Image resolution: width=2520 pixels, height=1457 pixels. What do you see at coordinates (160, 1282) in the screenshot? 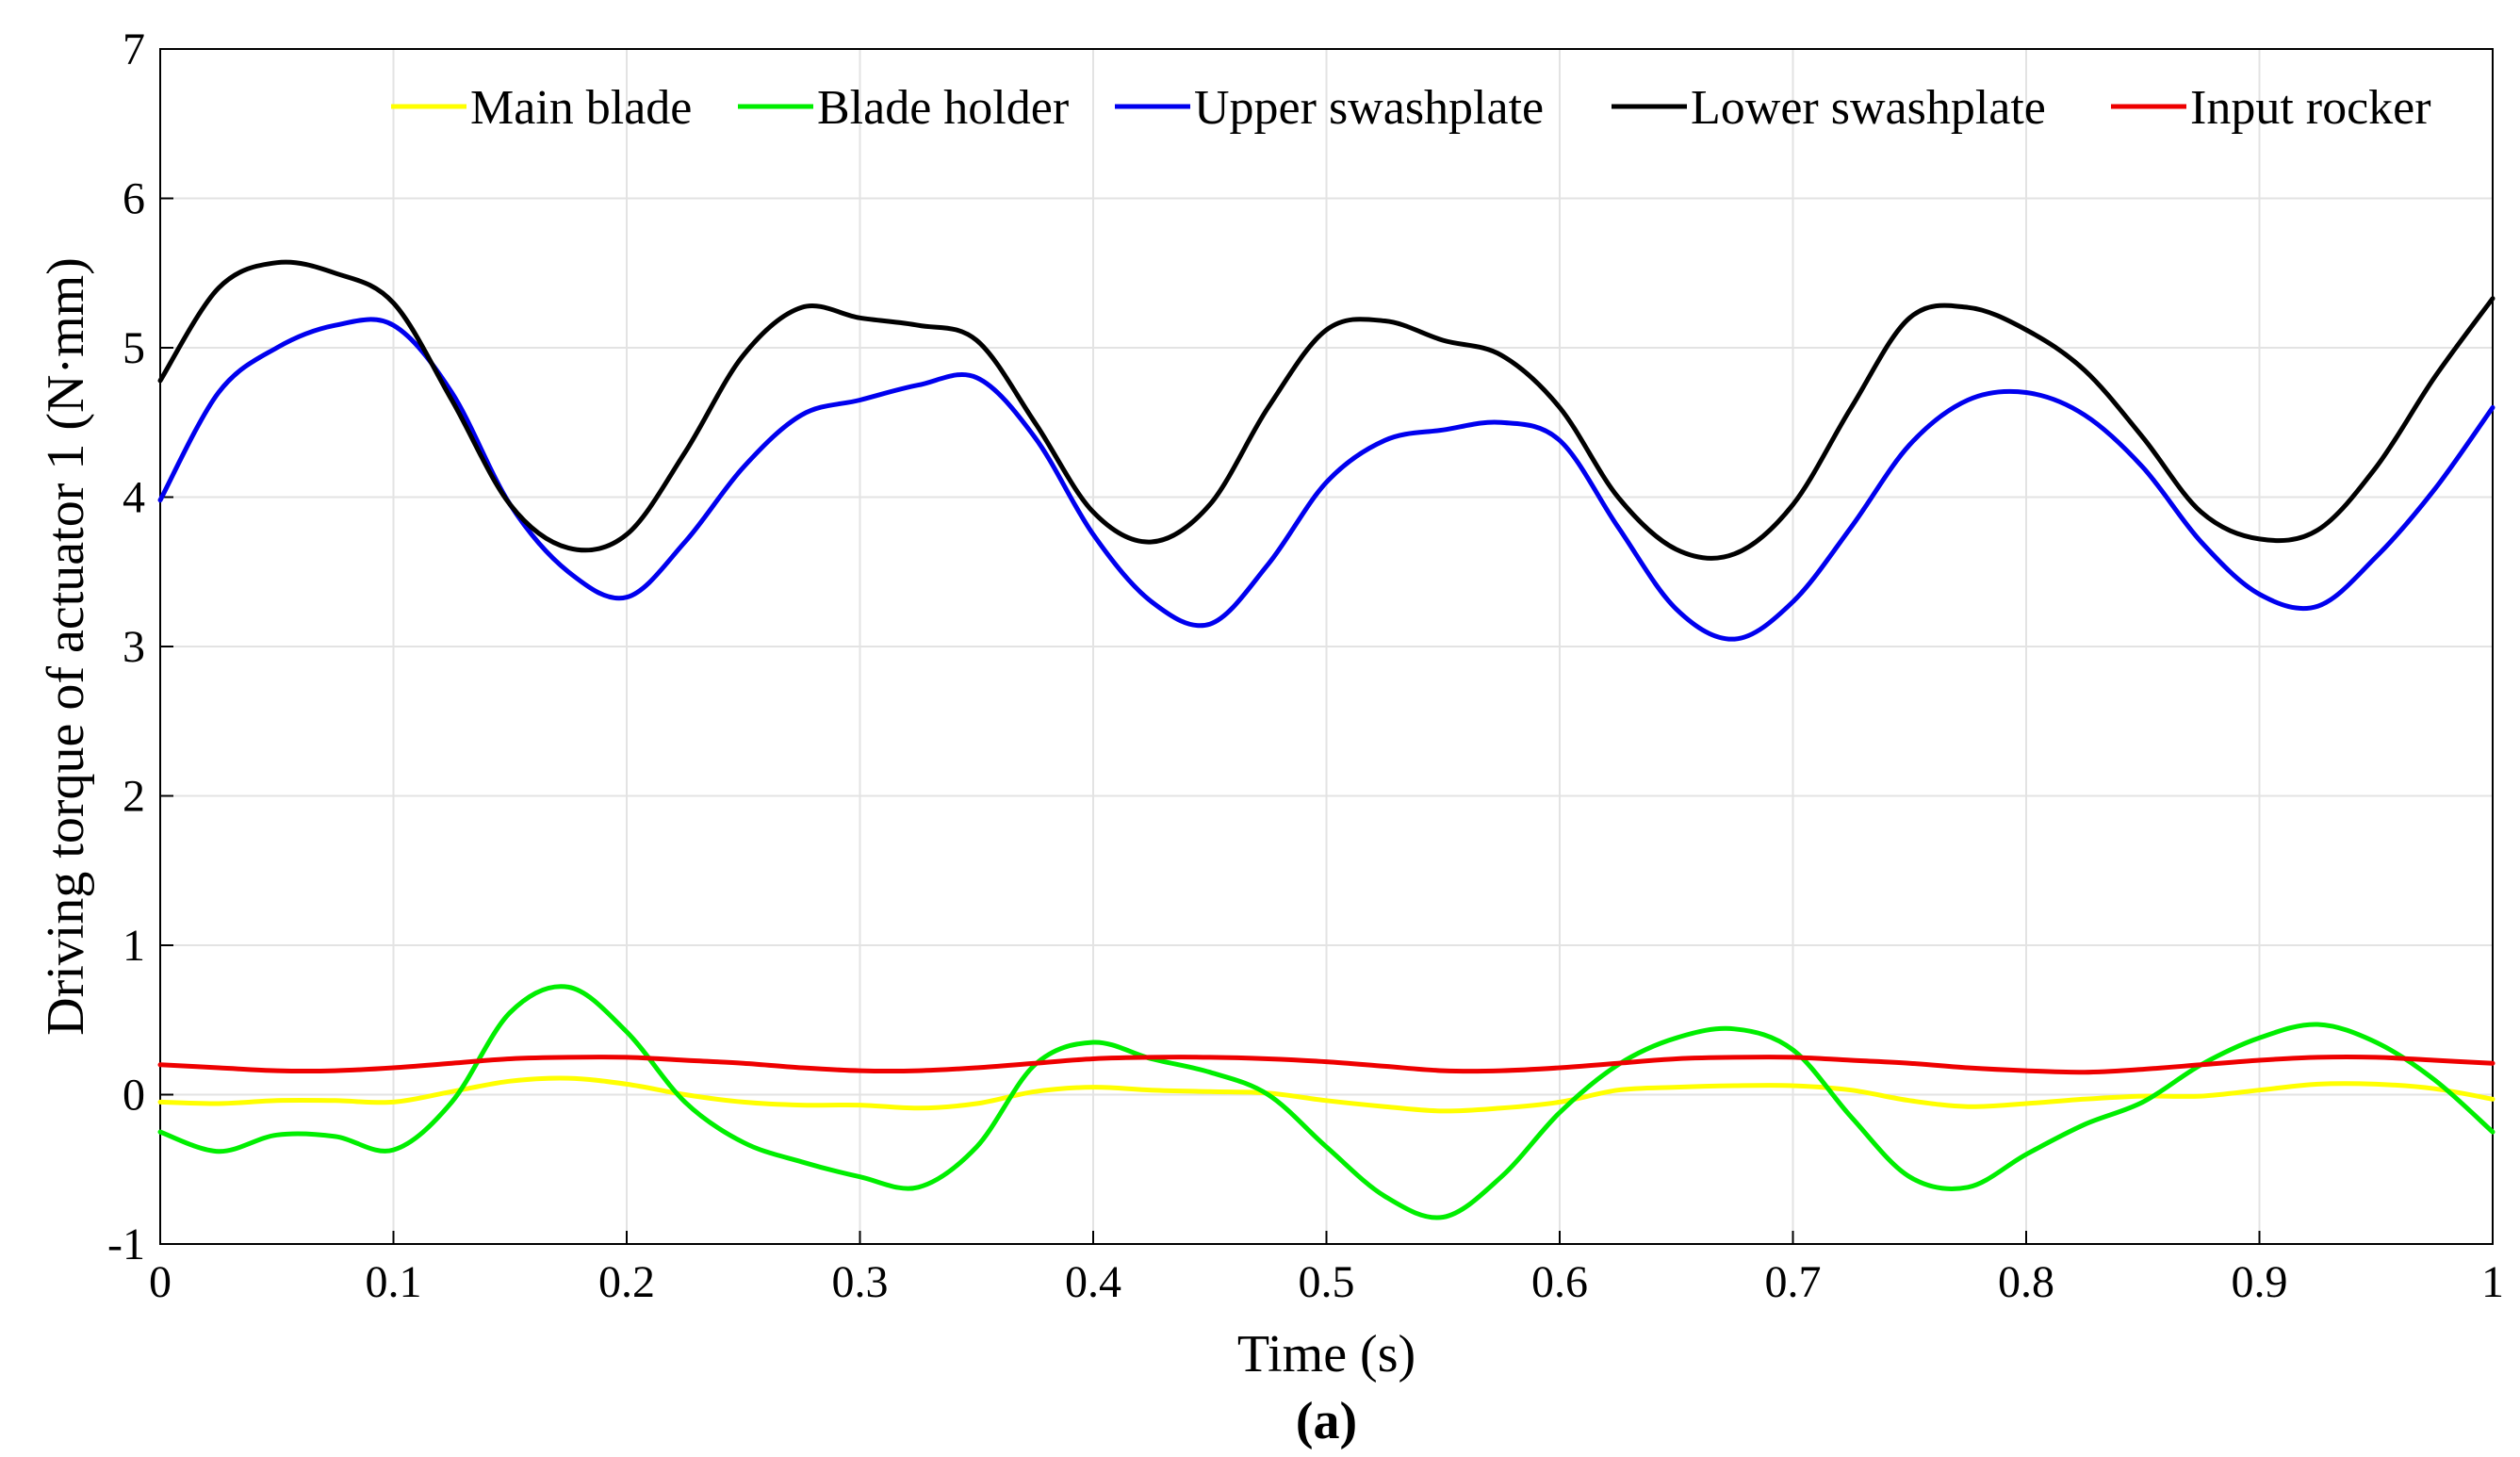
I see `x-tick-label: 0` at bounding box center [160, 1282].